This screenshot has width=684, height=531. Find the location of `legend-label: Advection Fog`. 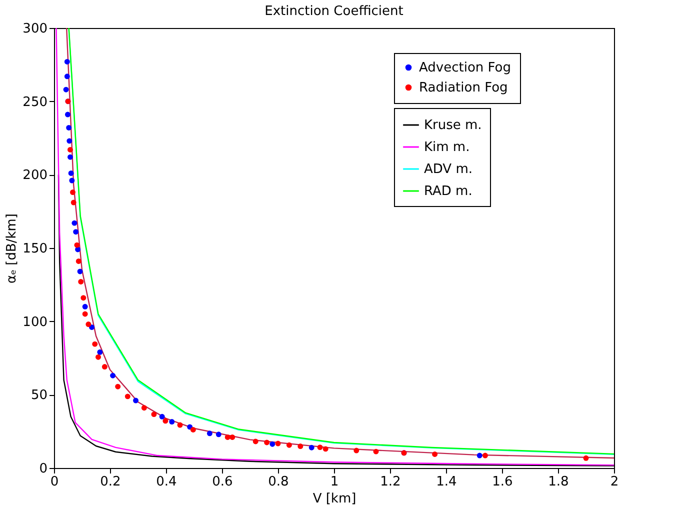

legend-label: Advection Fog is located at coordinates (465, 68).